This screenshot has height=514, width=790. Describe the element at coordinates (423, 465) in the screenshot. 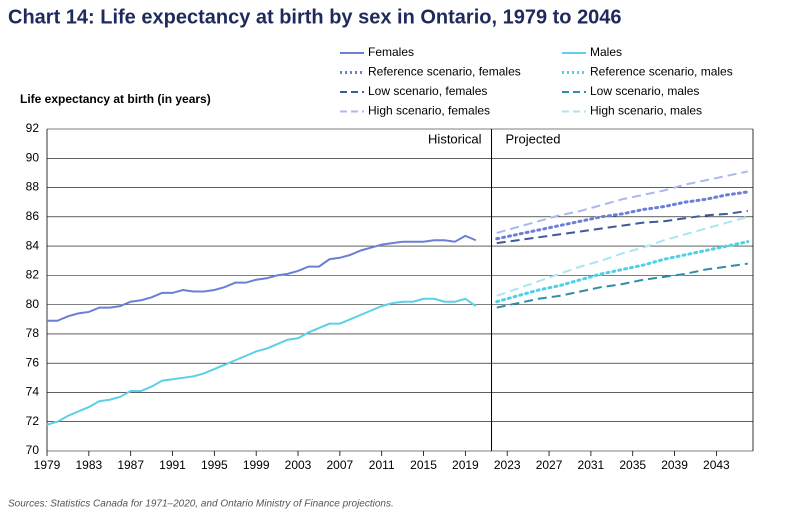

I see `x-tick-label: 2015` at that location.